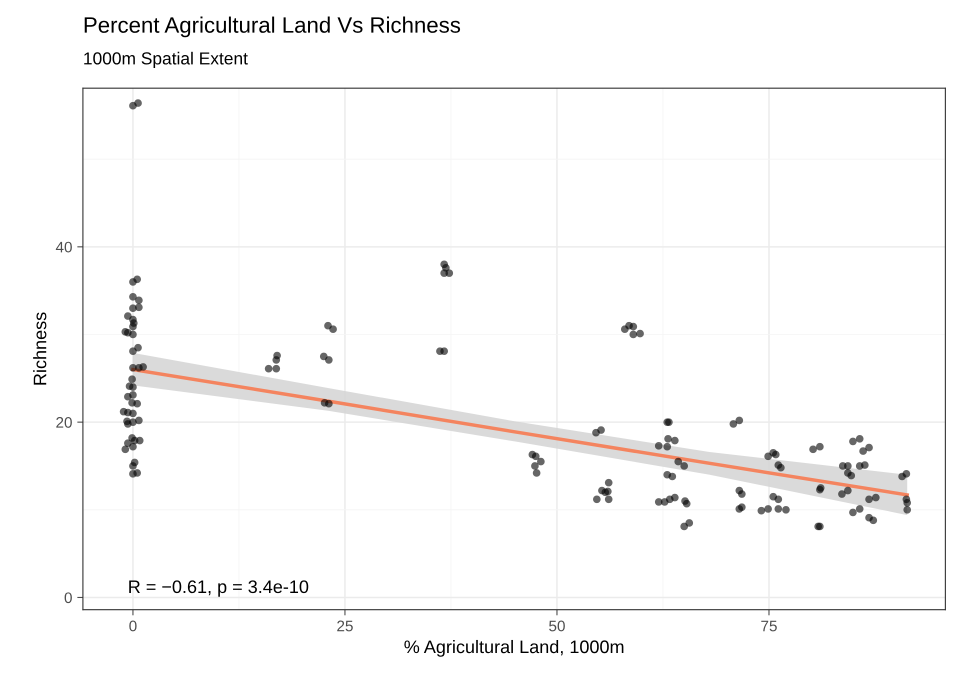 This screenshot has width=953, height=673. What do you see at coordinates (345, 626) in the screenshot?
I see `x-tick-label: 25` at bounding box center [345, 626].